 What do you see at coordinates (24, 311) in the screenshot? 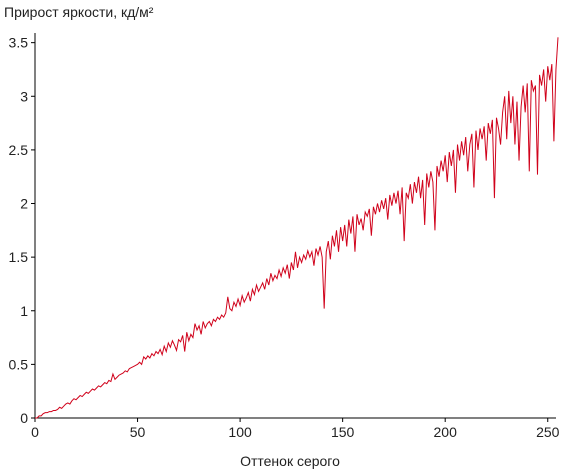
I see `y-tick-label: 1` at bounding box center [24, 311].